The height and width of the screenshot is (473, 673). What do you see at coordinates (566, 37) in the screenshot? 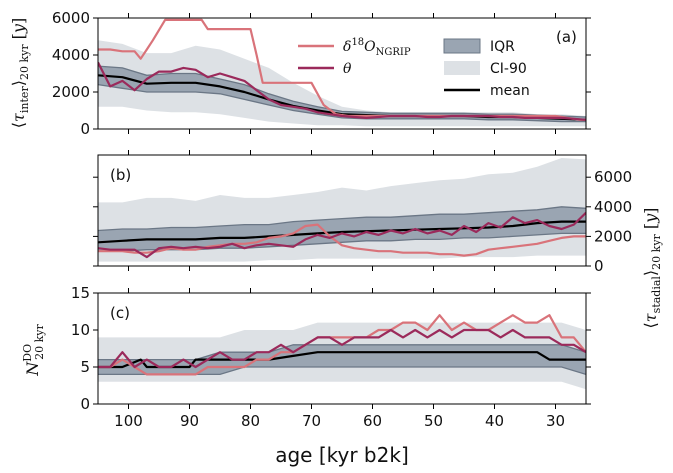
I see `panel-a-letter: (a)` at bounding box center [566, 37].